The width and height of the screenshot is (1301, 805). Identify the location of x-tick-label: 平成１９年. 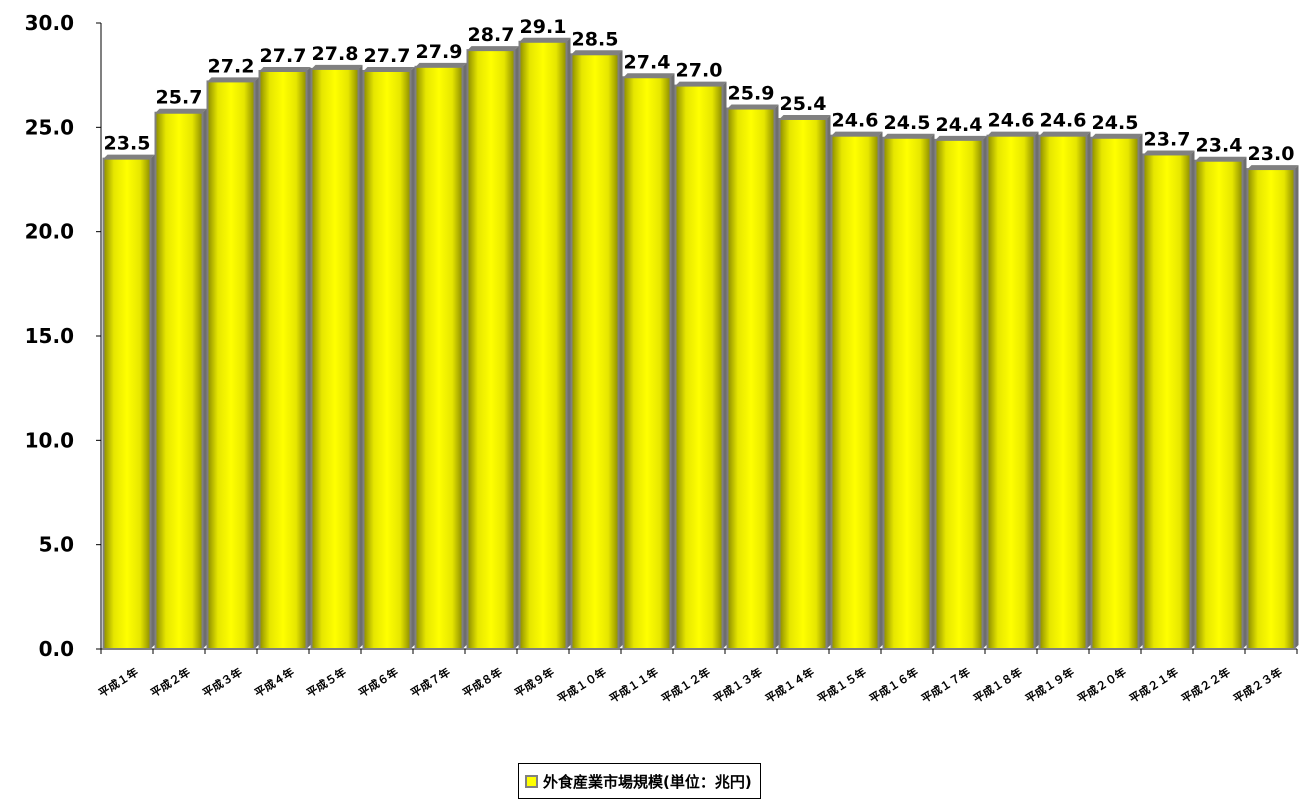
(1050, 685).